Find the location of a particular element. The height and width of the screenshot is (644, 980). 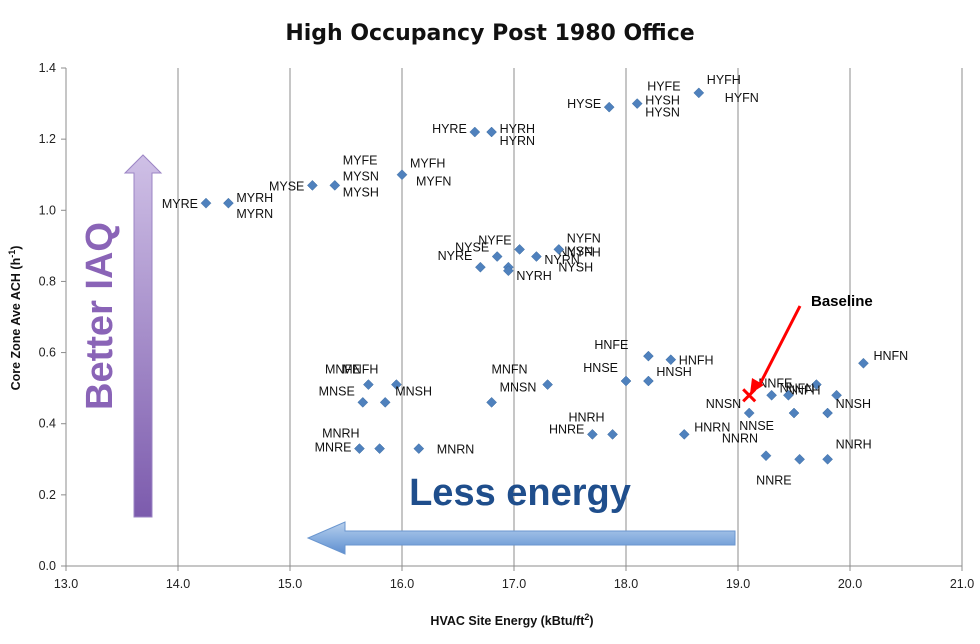

data-point-label: MYRE is located at coordinates (180, 204).